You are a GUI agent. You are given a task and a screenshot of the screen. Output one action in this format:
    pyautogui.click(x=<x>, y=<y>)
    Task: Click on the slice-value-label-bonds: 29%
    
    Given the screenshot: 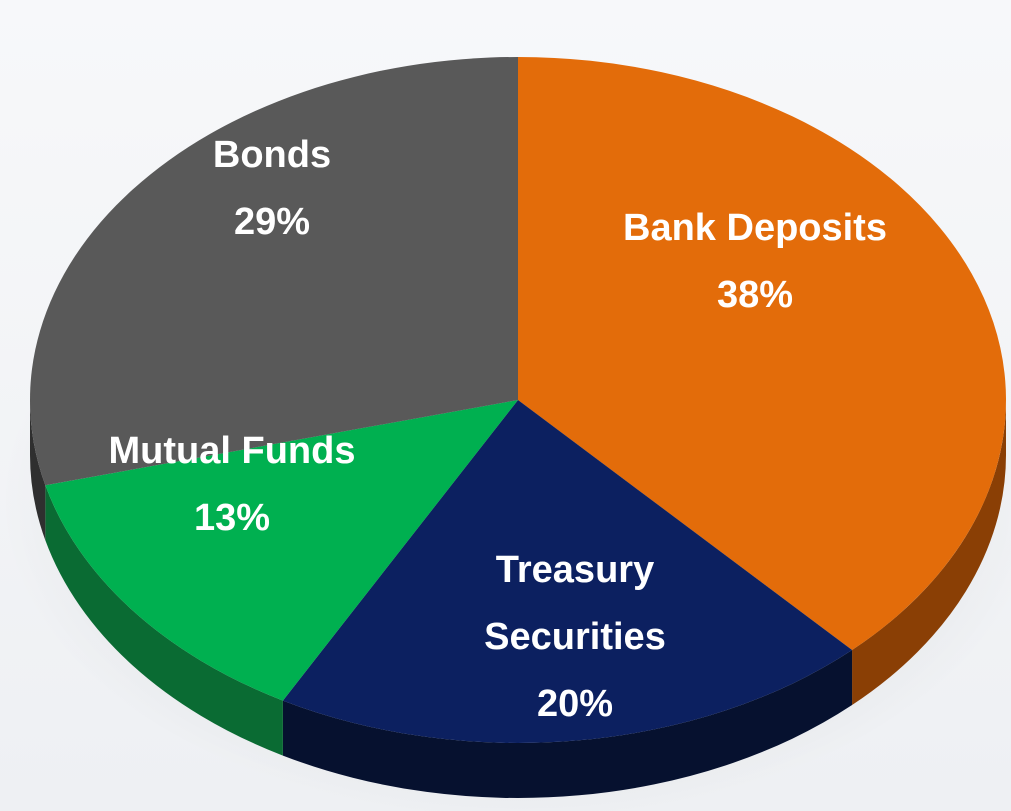 What is the action you would take?
    pyautogui.click(x=272, y=222)
    